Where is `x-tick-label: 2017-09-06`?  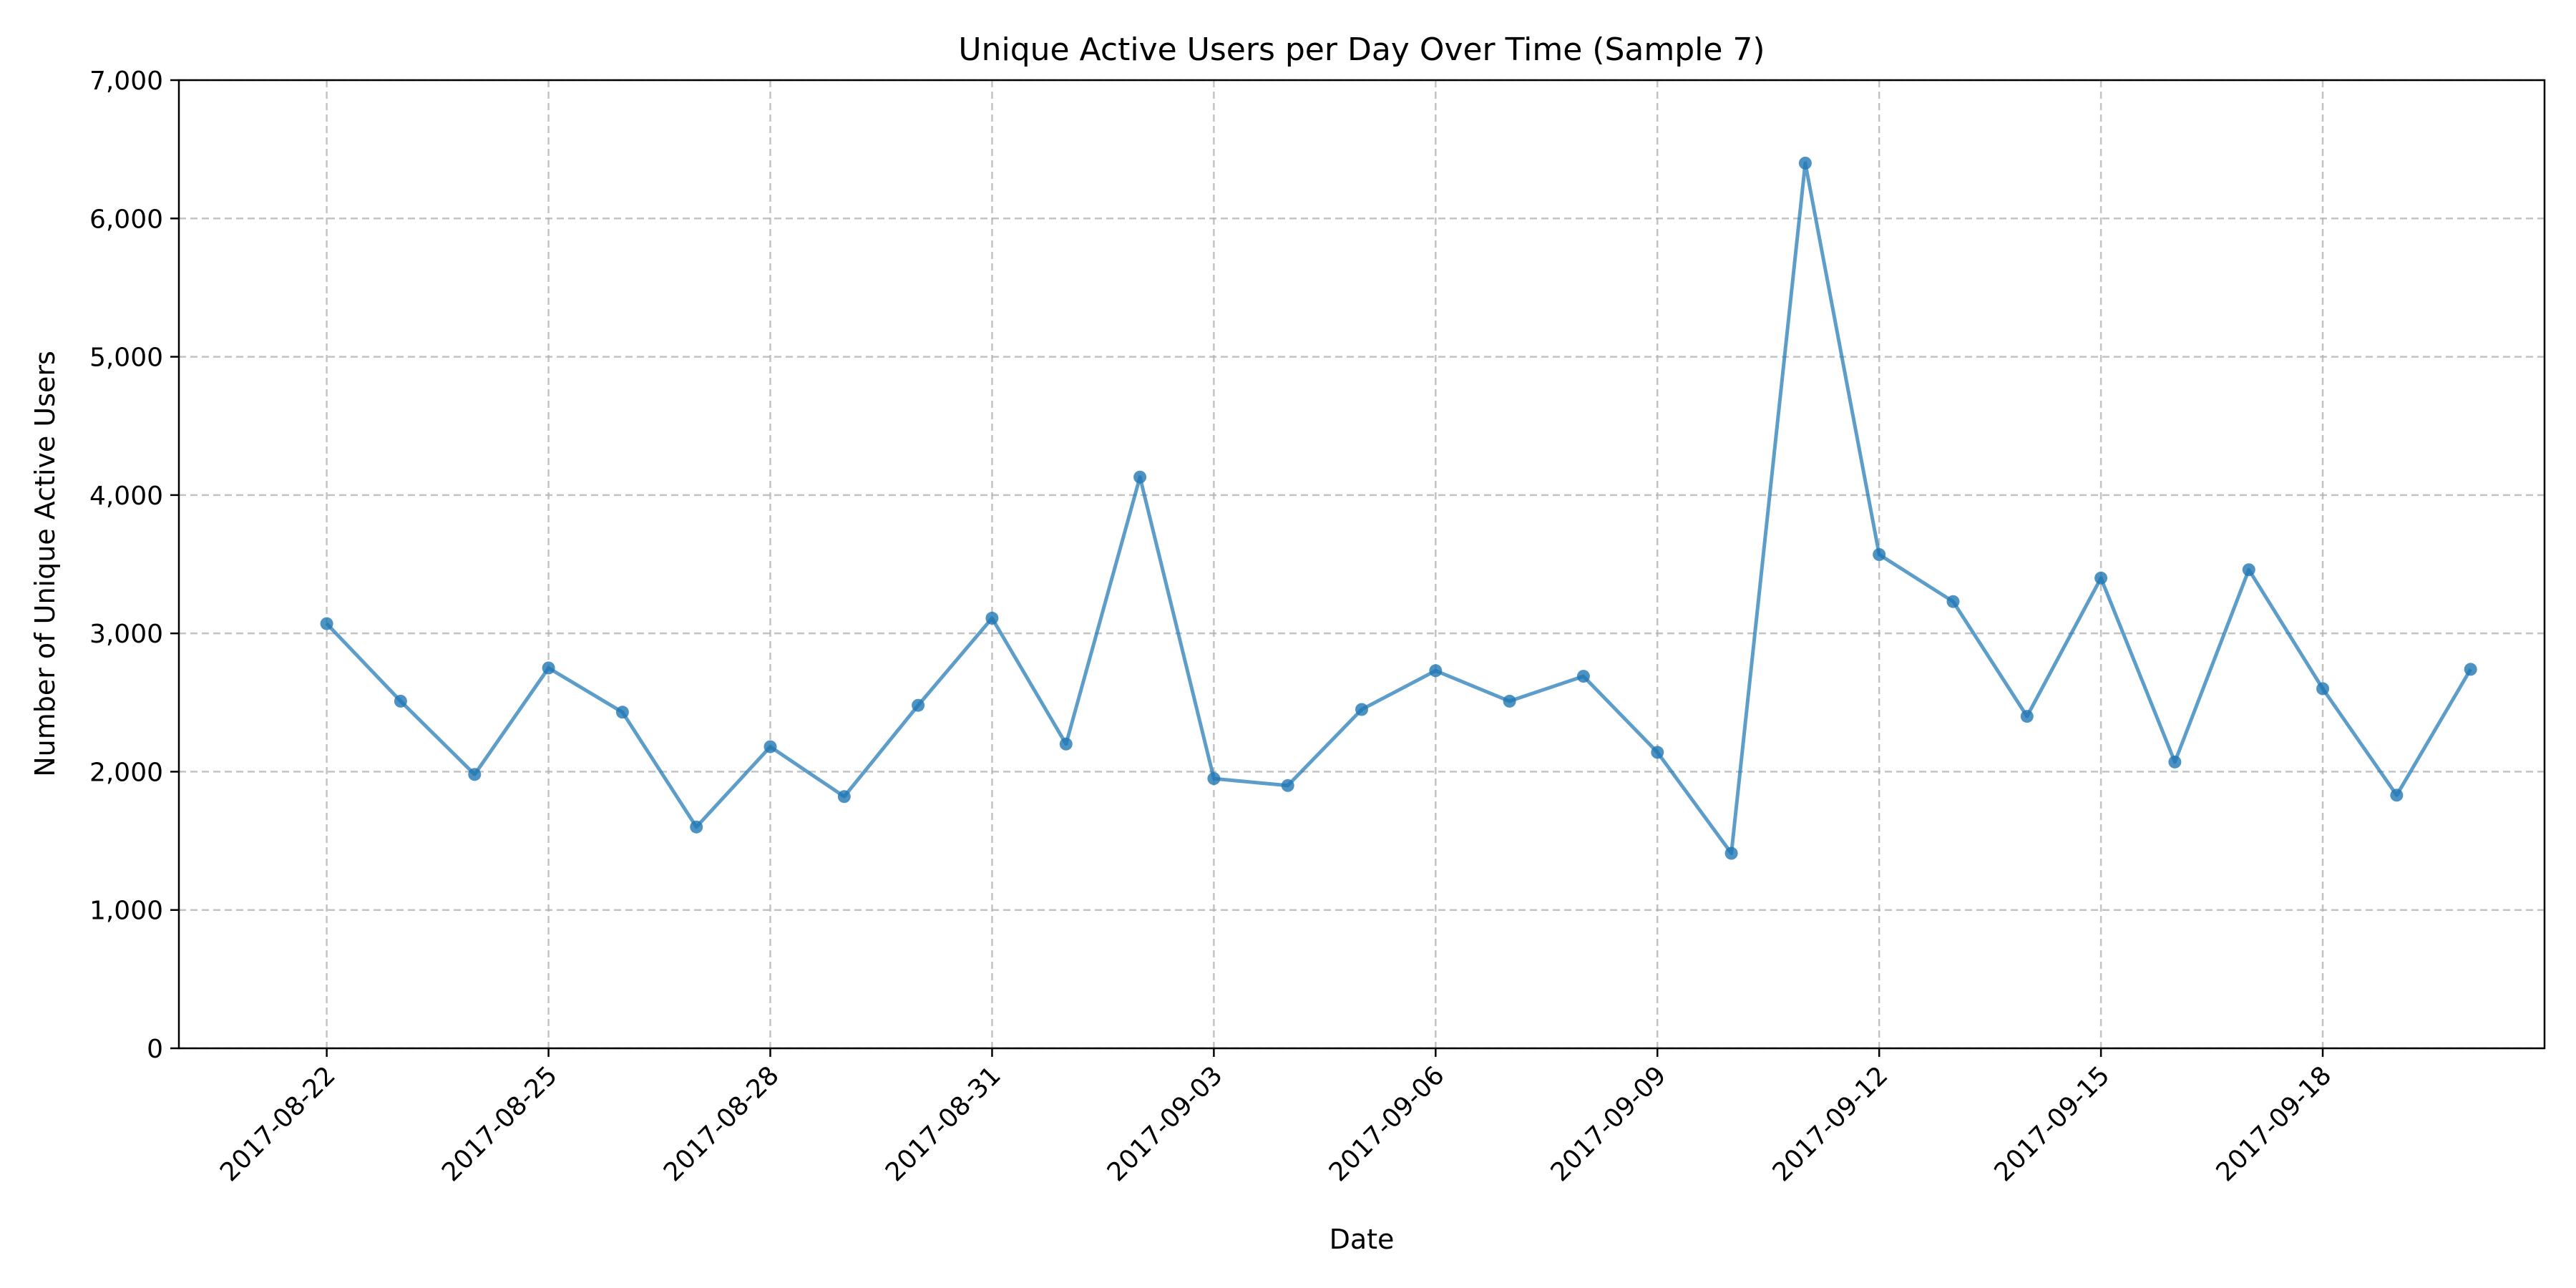
x-tick-label: 2017-09-06 is located at coordinates (1387, 1123).